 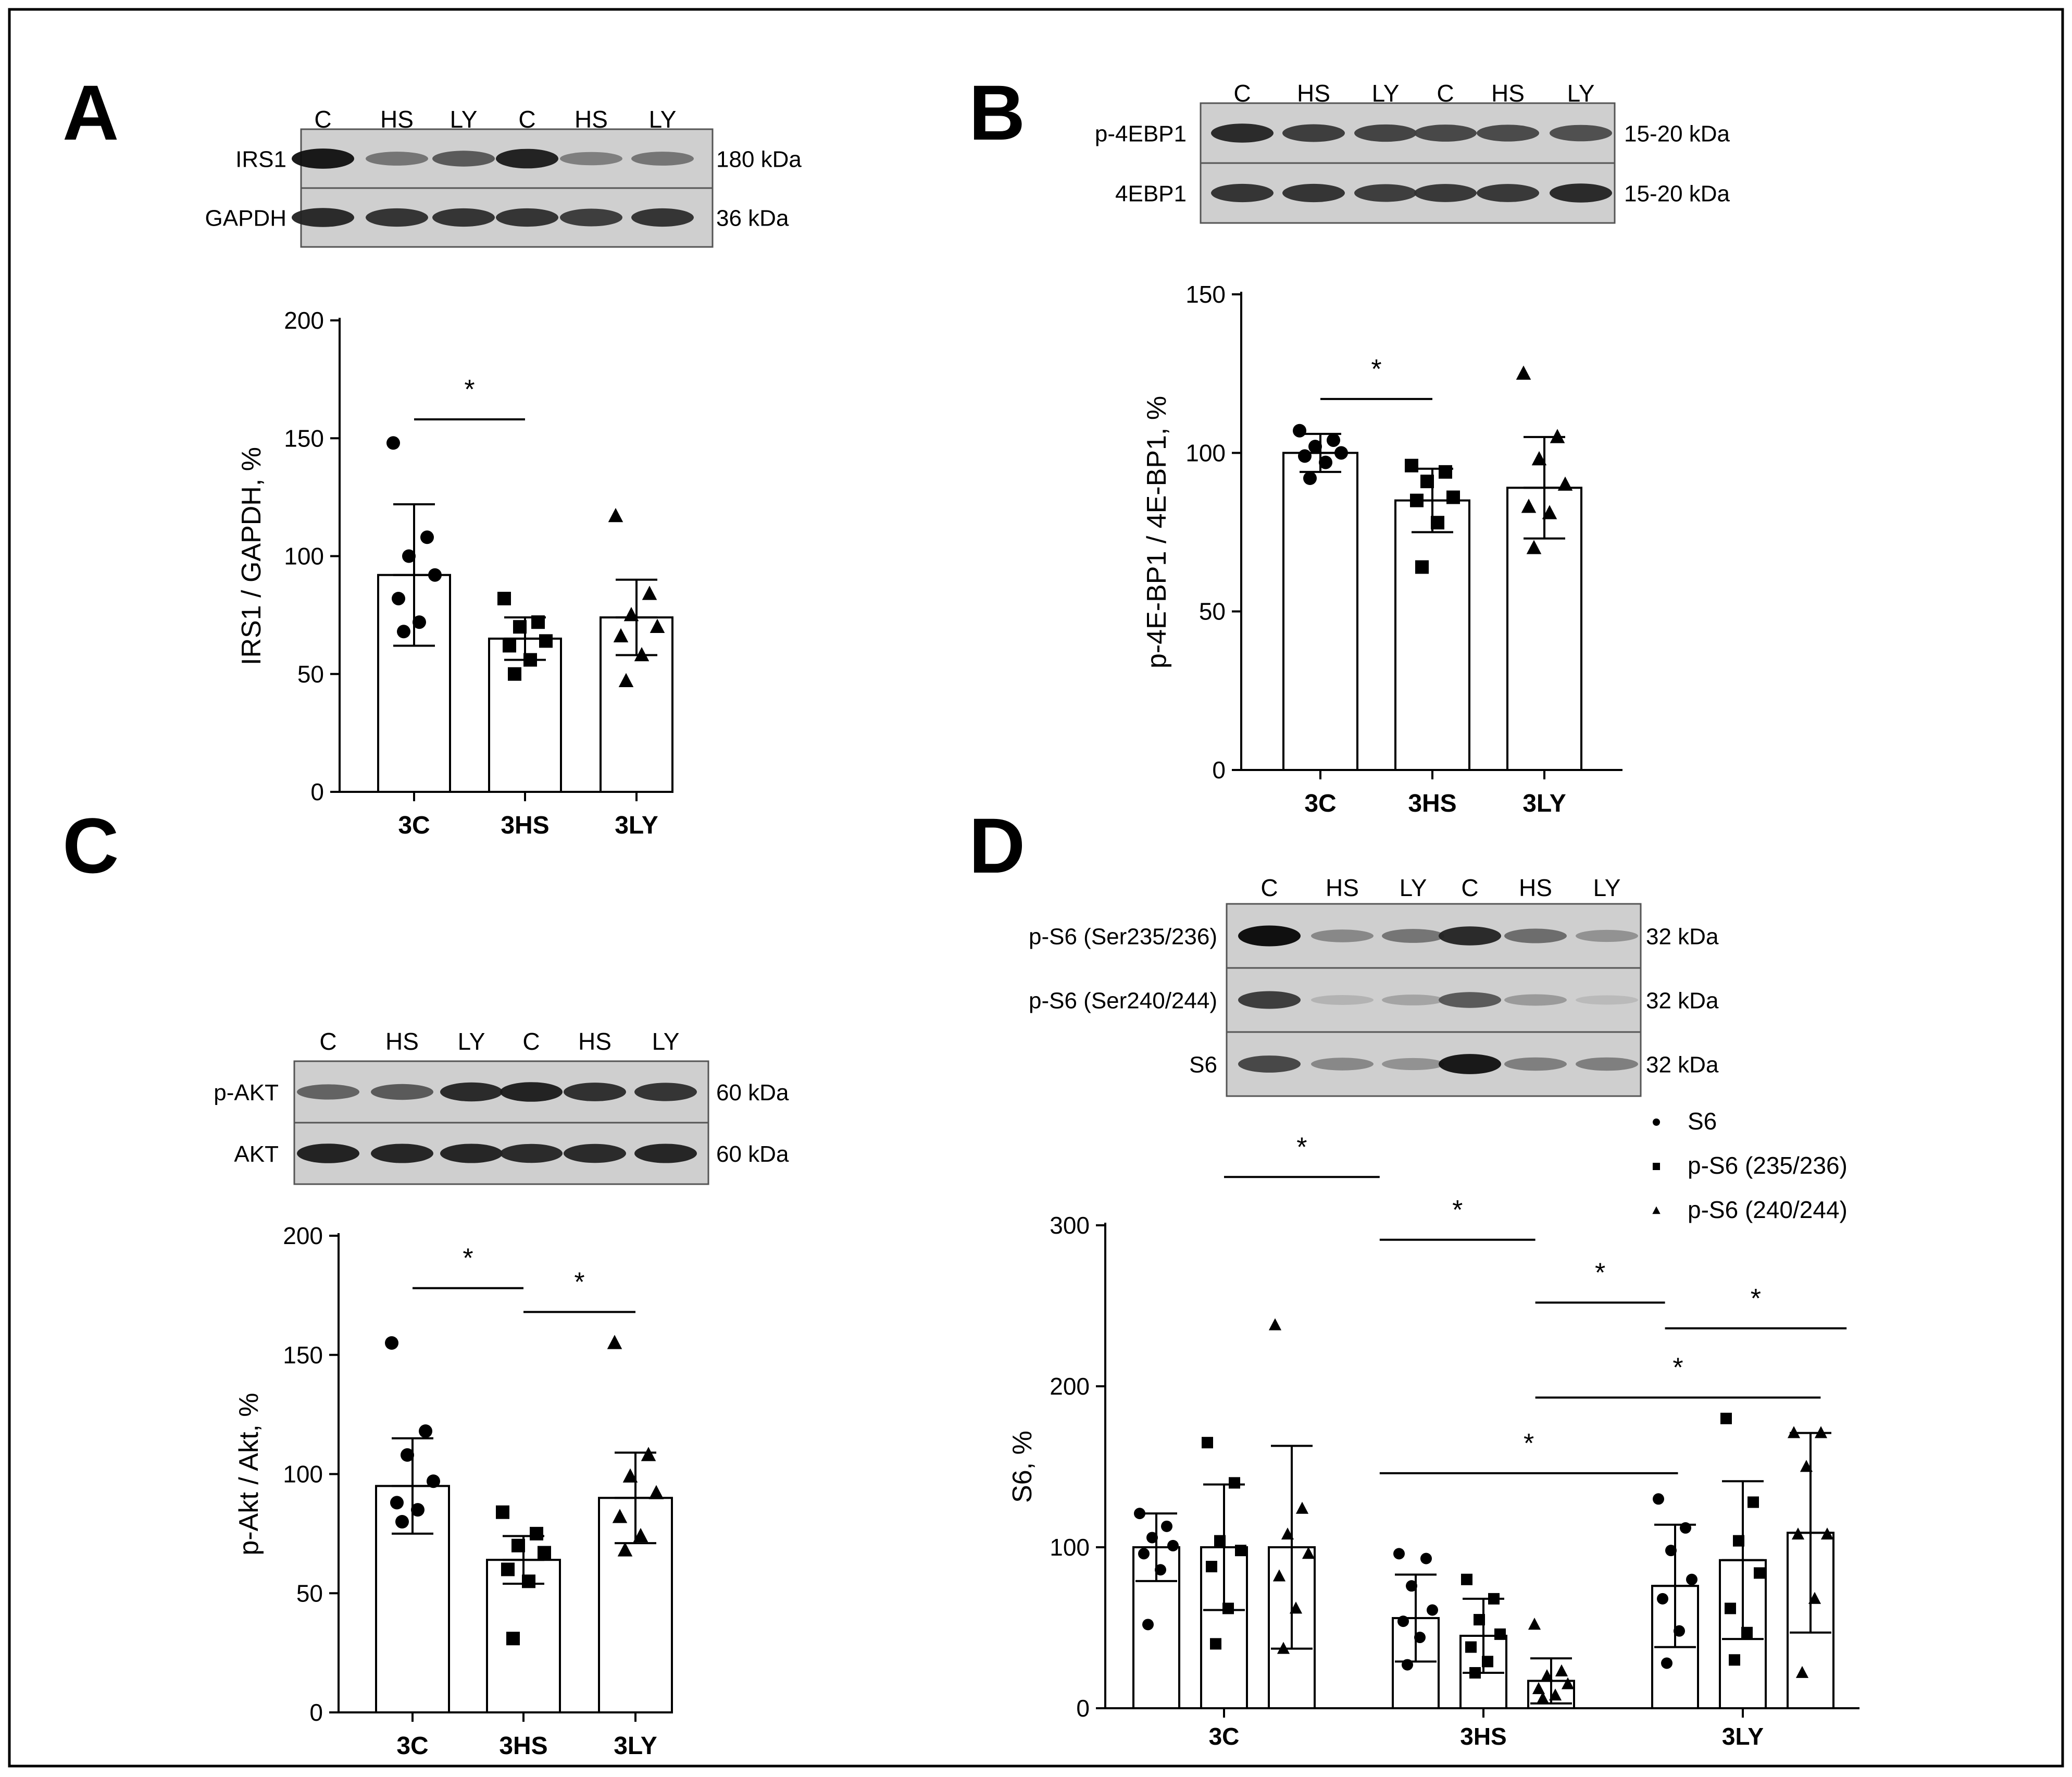 What do you see at coordinates (1023, 1467) in the screenshot?
I see `y-axis-label: S6, %` at bounding box center [1023, 1467].